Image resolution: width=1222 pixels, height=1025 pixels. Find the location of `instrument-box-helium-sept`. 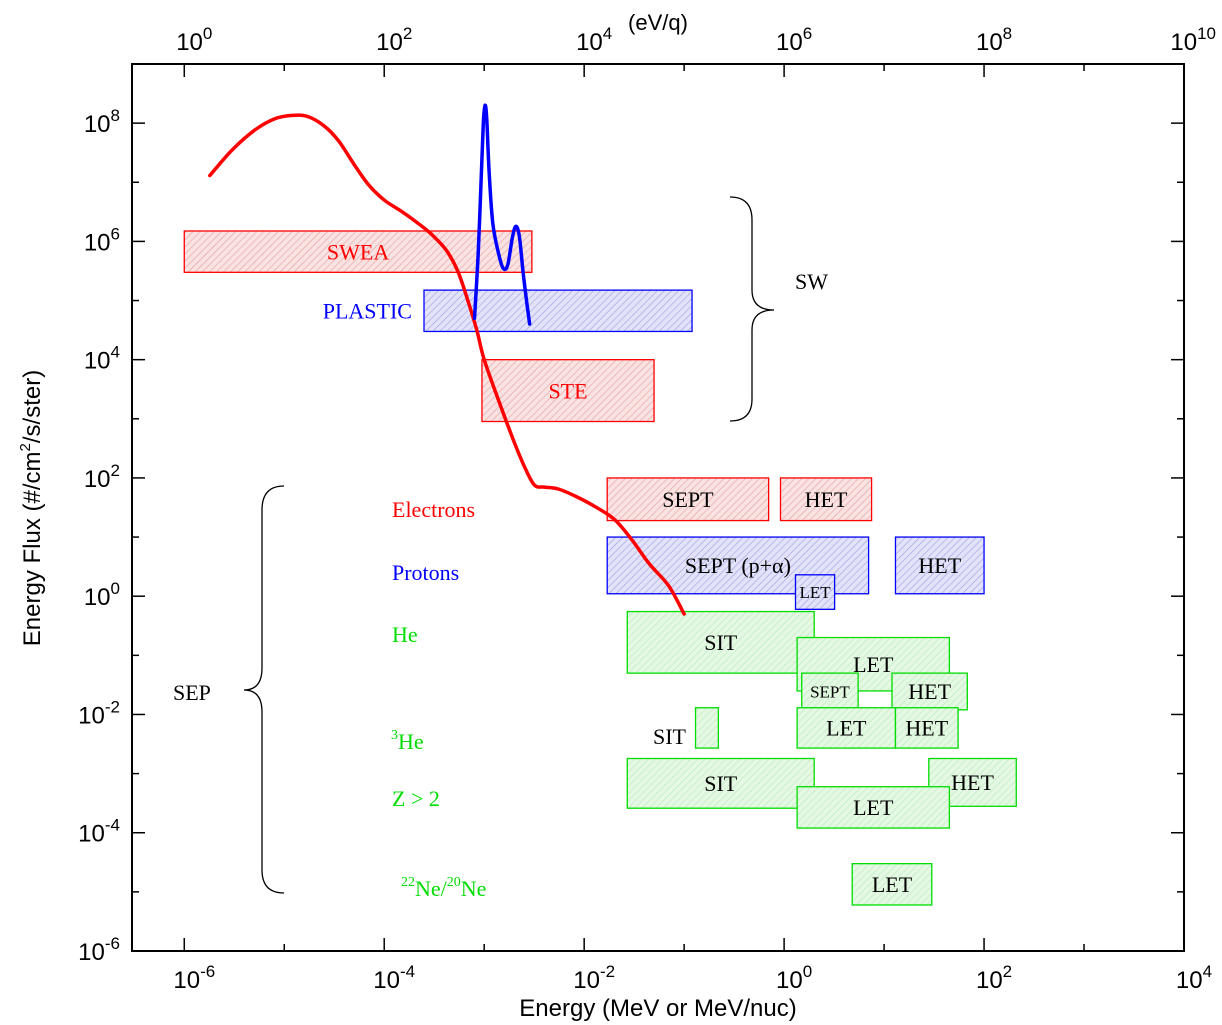

instrument-box-helium-sept is located at coordinates (830, 691).